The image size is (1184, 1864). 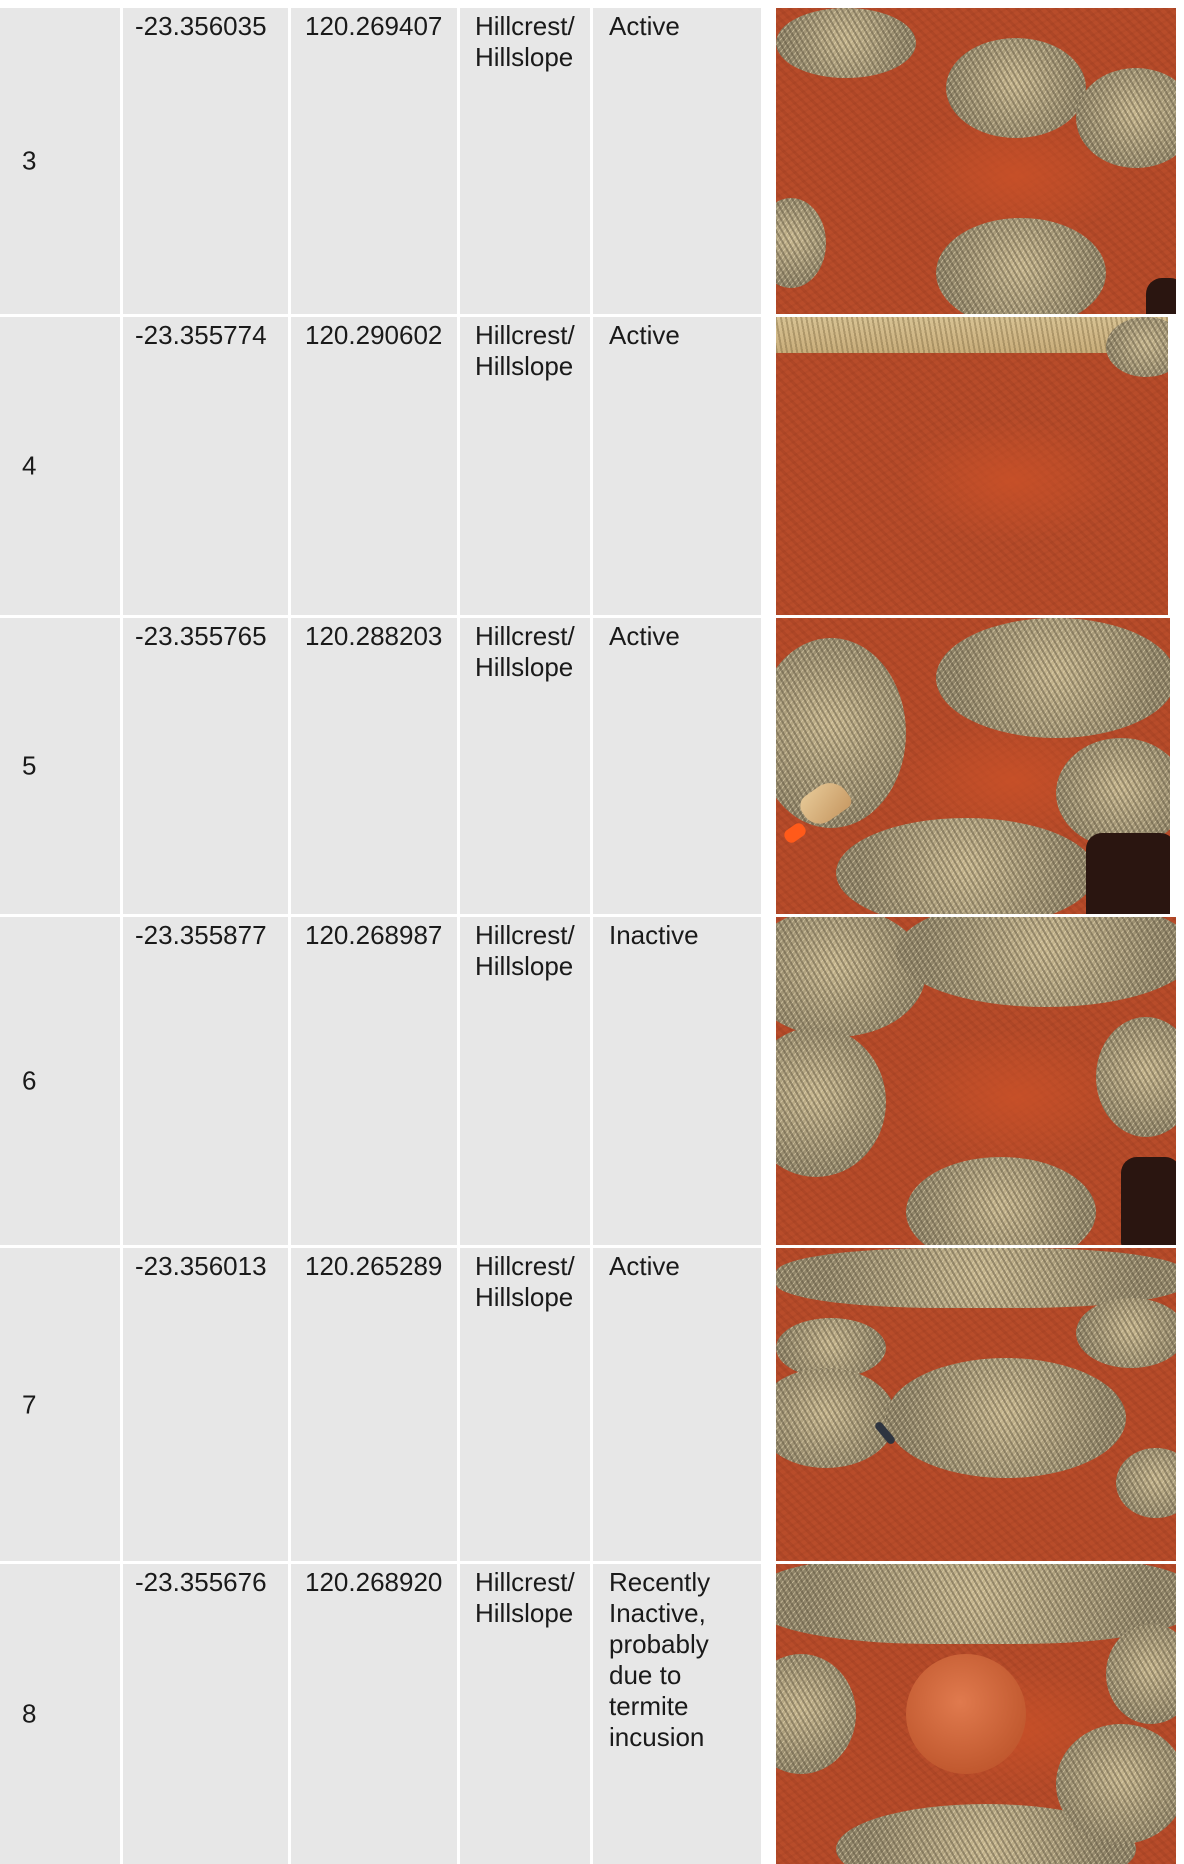 What do you see at coordinates (205, 1081) in the screenshot?
I see `latitude-cell: -23.355877` at bounding box center [205, 1081].